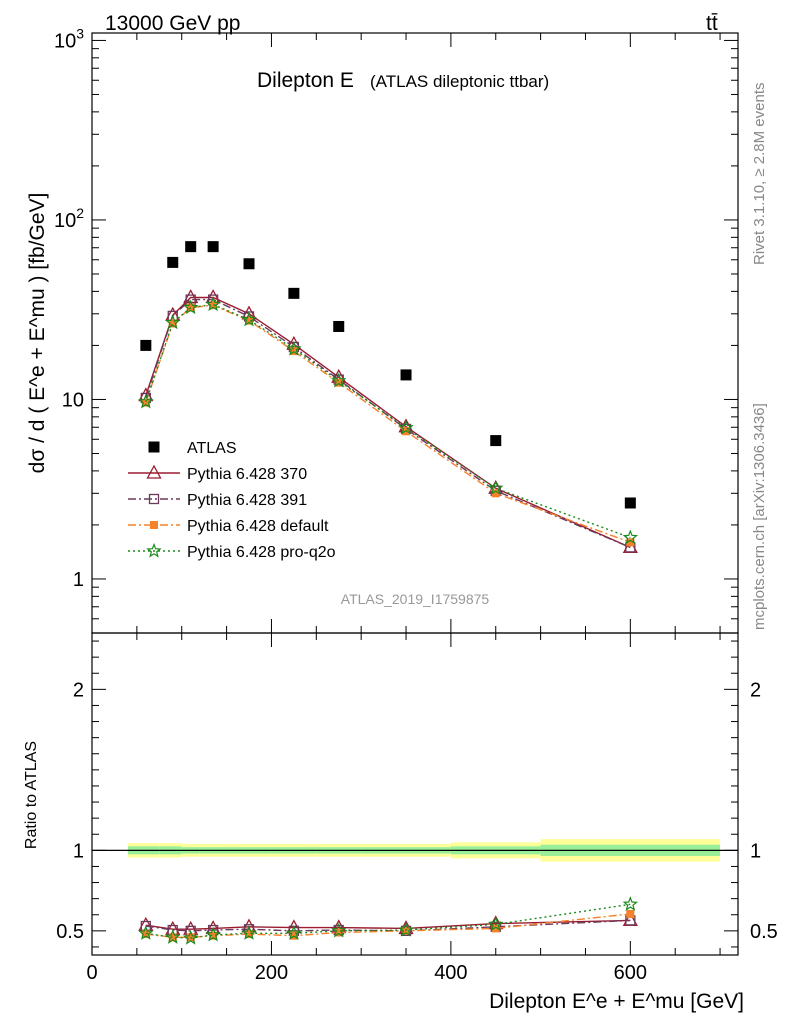 This screenshot has height=1024, width=786. I want to click on plot-subtitle: (ATLAS dileptonic ttbar), so click(459, 81).